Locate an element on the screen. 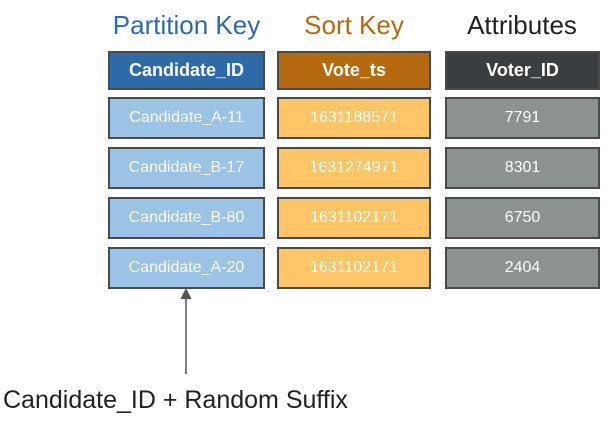 The width and height of the screenshot is (607, 423). header-voter-id: Voter_ID is located at coordinates (522, 70).